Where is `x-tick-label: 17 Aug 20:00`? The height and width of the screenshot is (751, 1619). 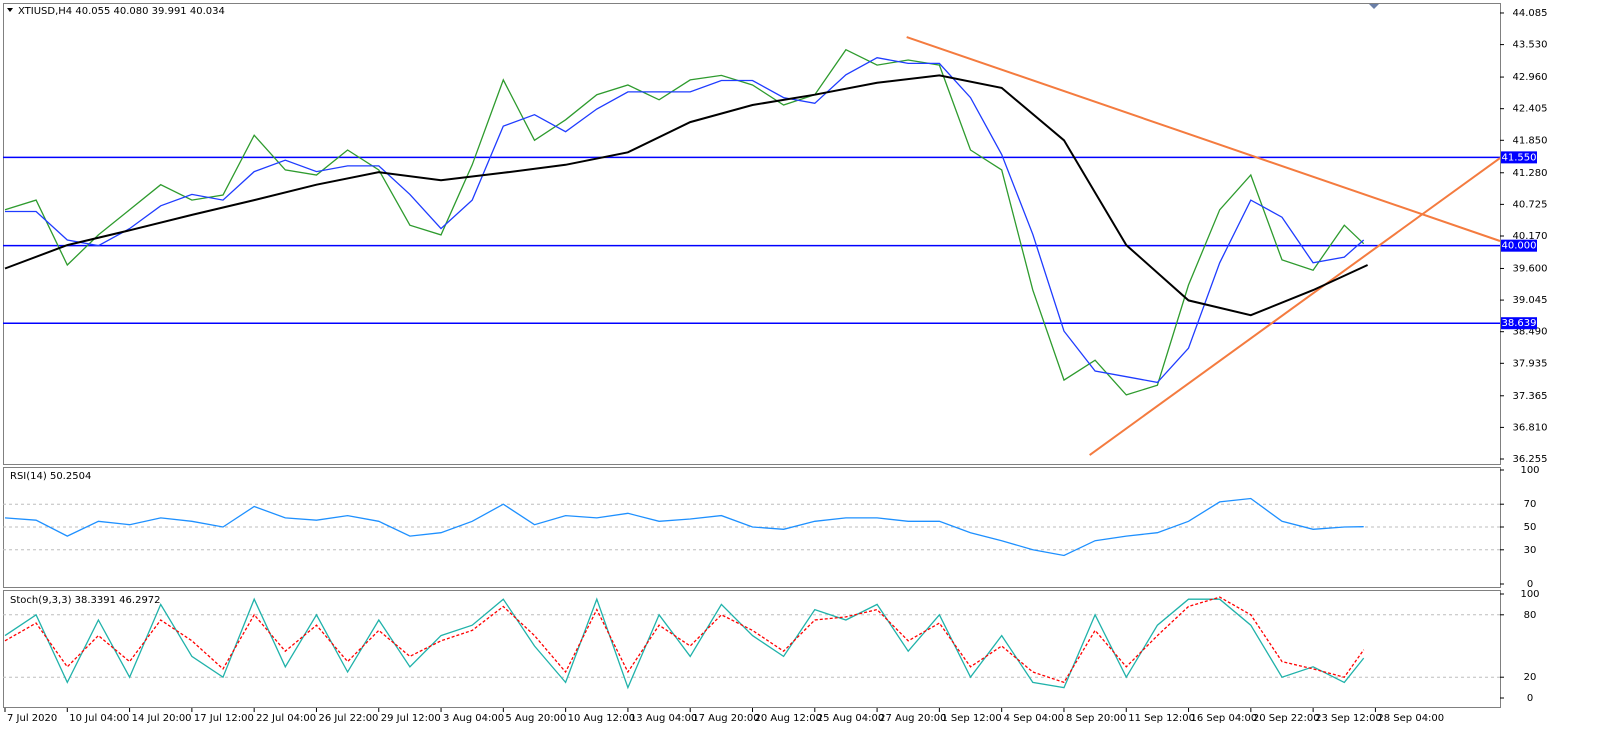 x-tick-label: 17 Aug 20:00 is located at coordinates (725, 718).